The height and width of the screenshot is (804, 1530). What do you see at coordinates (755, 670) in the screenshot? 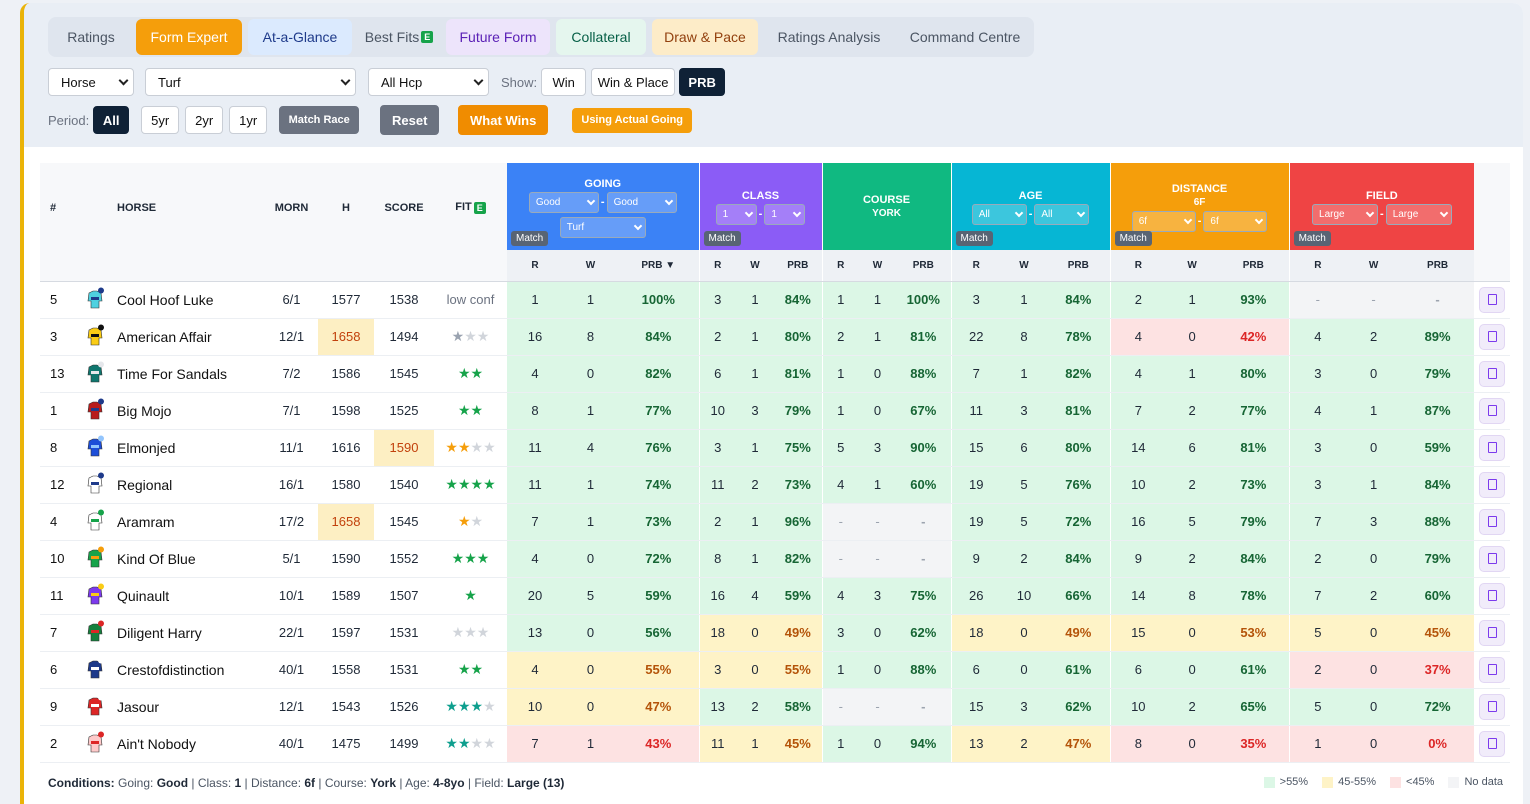
I see `wins-class: 0` at bounding box center [755, 670].